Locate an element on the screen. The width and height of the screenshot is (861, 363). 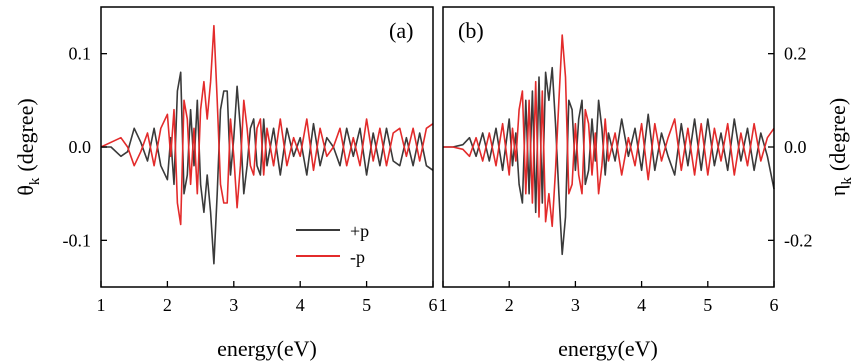
y-axis-label-b: ηk (degree) is located at coordinates (840, 147).